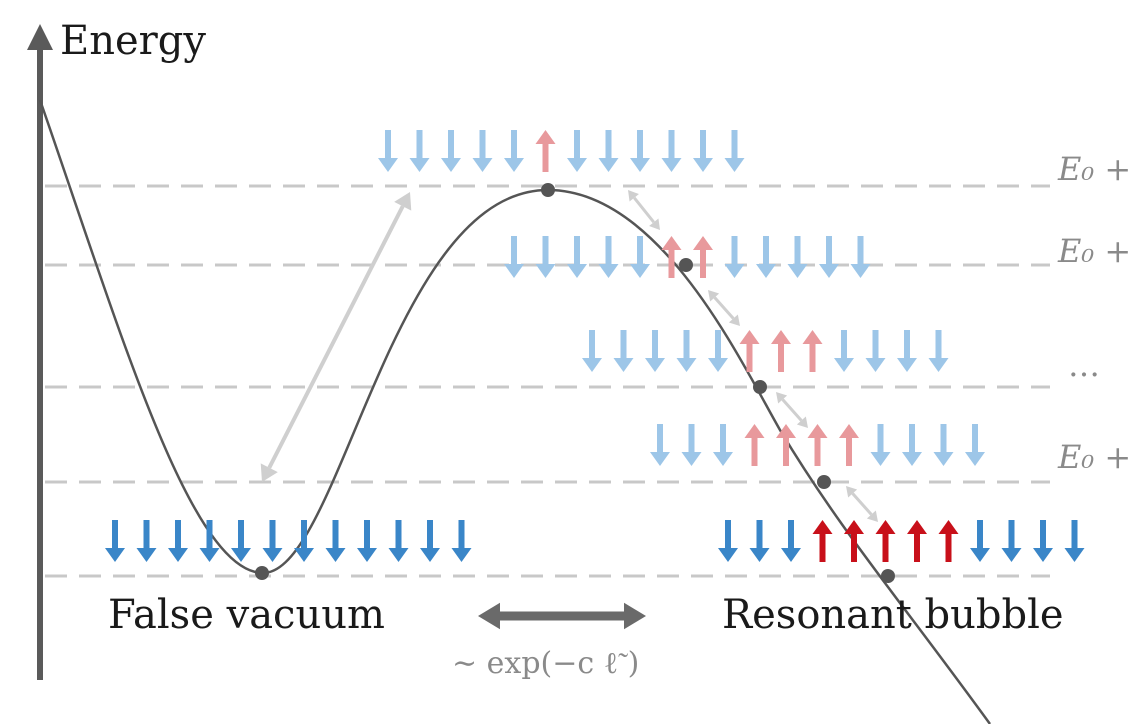  What do you see at coordinates (546, 663) in the screenshot?
I see `tunneling-rate-label: ∼ exp(−c ℓ̃ )` at bounding box center [546, 663].